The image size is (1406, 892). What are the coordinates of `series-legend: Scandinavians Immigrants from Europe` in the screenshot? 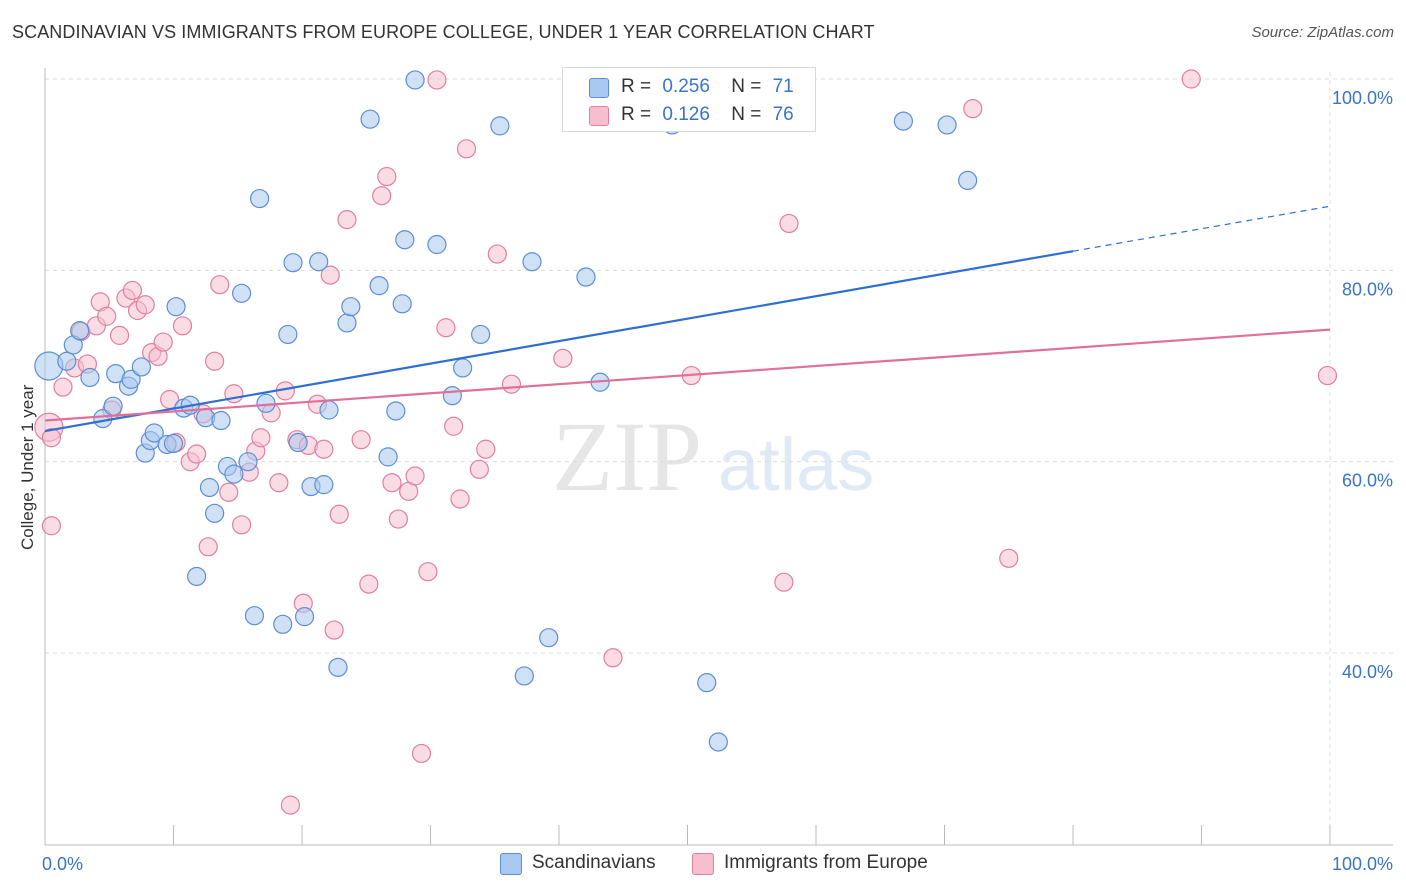 It's located at (703, 865).